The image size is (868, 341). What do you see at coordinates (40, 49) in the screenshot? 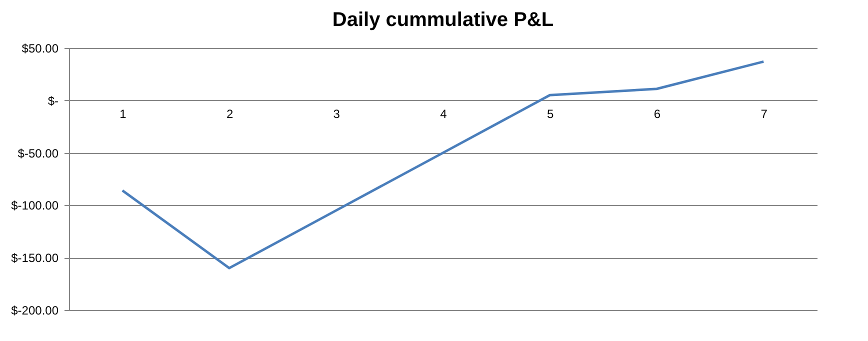
I see `y-tick-label: $50.00` at bounding box center [40, 49].